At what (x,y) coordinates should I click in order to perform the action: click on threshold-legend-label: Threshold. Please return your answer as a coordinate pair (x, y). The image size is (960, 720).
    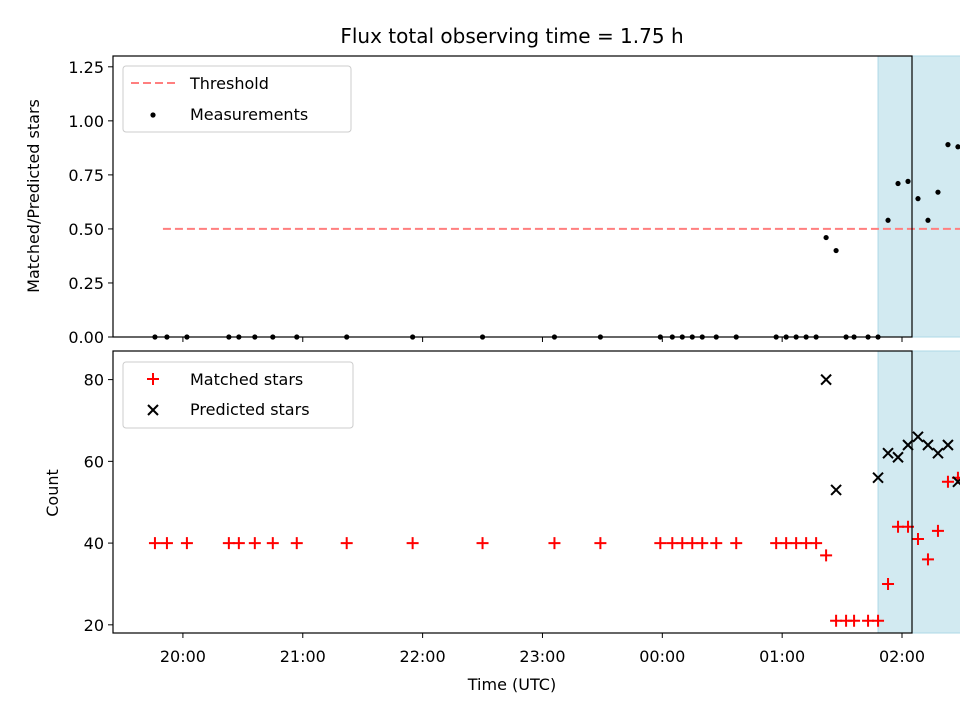
    Looking at the image, I should click on (229, 83).